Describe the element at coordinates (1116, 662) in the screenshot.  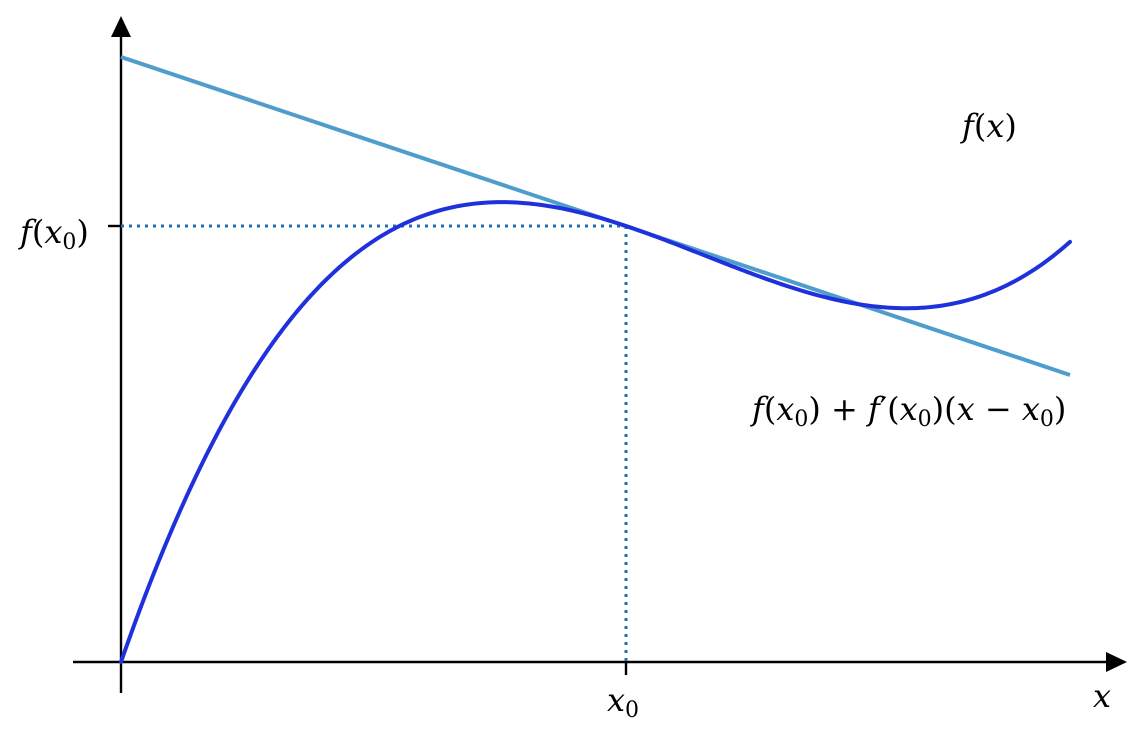
I see `x-axis-arrowhead` at that location.